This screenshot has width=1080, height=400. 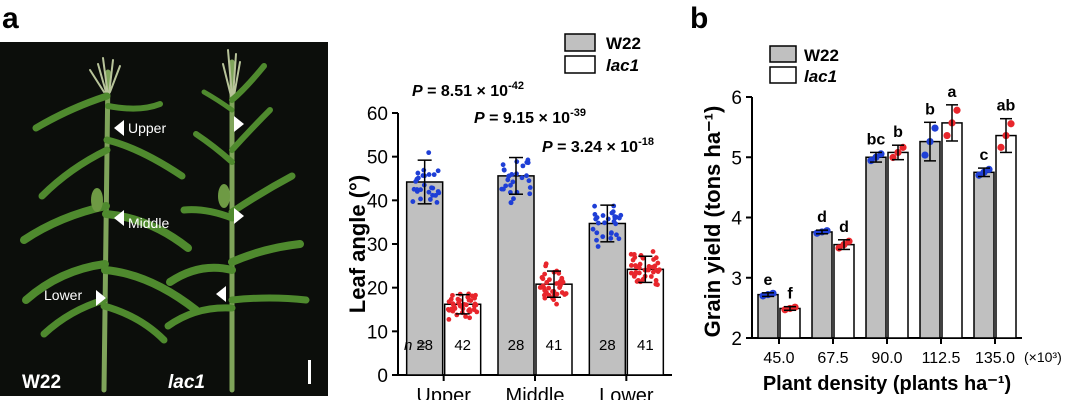 What do you see at coordinates (1006, 106) in the screenshot?
I see `significance-letter: ab` at bounding box center [1006, 106].